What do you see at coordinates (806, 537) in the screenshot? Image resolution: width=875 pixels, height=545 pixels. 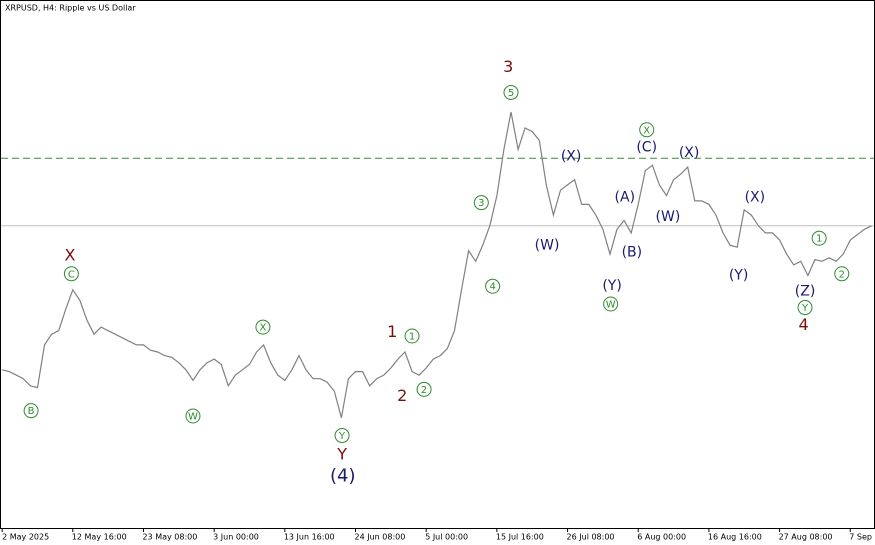 I see `x-tick-label: 27 Aug 08:00` at bounding box center [806, 537].